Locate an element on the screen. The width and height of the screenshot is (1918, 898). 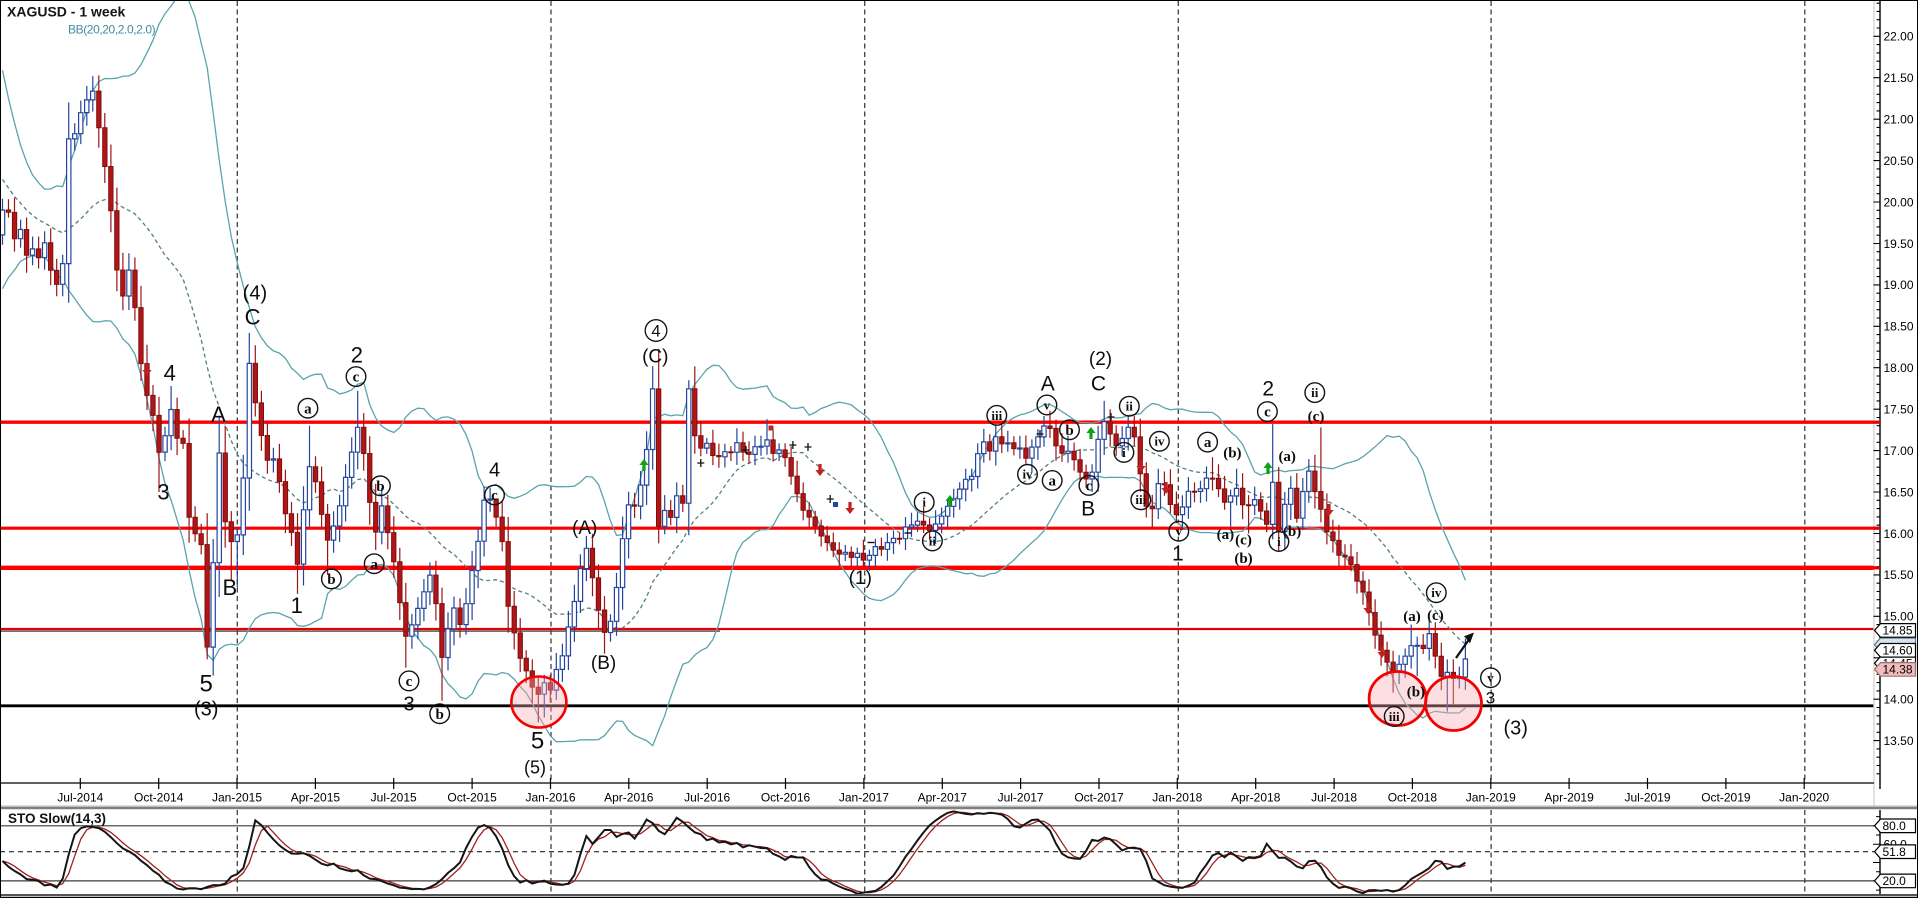
svg-text: 17.00 is located at coordinates (1899, 451).